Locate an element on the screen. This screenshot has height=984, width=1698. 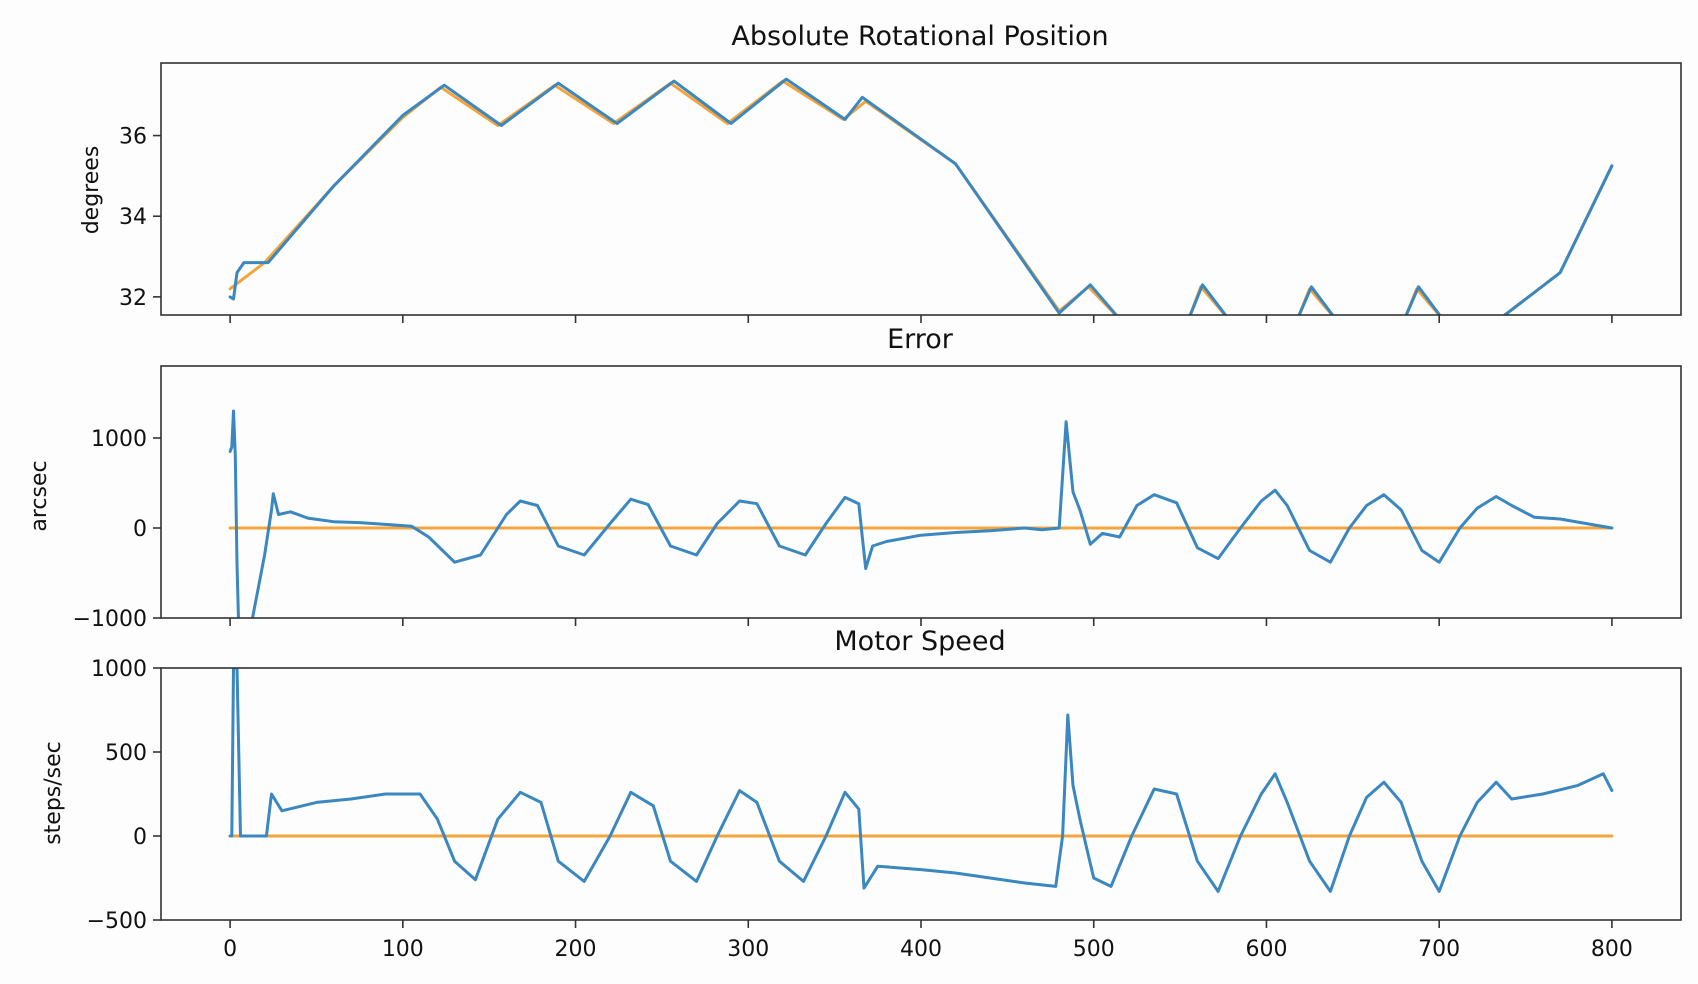
x-tick-label: 100 is located at coordinates (403, 949).